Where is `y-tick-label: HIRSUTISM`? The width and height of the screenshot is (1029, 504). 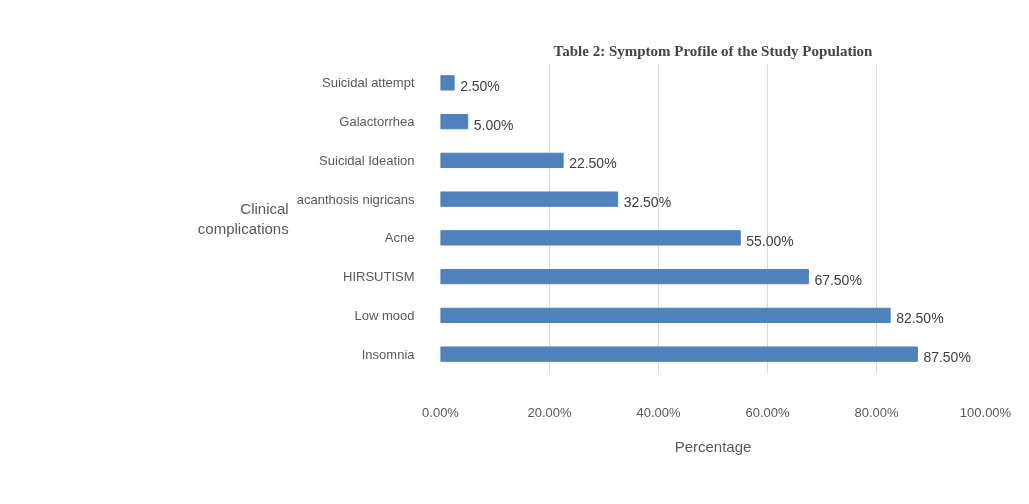
y-tick-label: HIRSUTISM is located at coordinates (379, 277).